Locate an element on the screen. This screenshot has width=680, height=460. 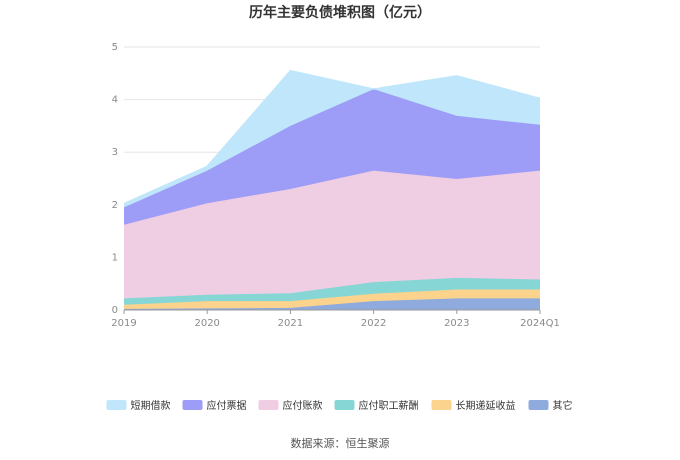
legend-label: 应付职工薪酬 is located at coordinates (389, 405).